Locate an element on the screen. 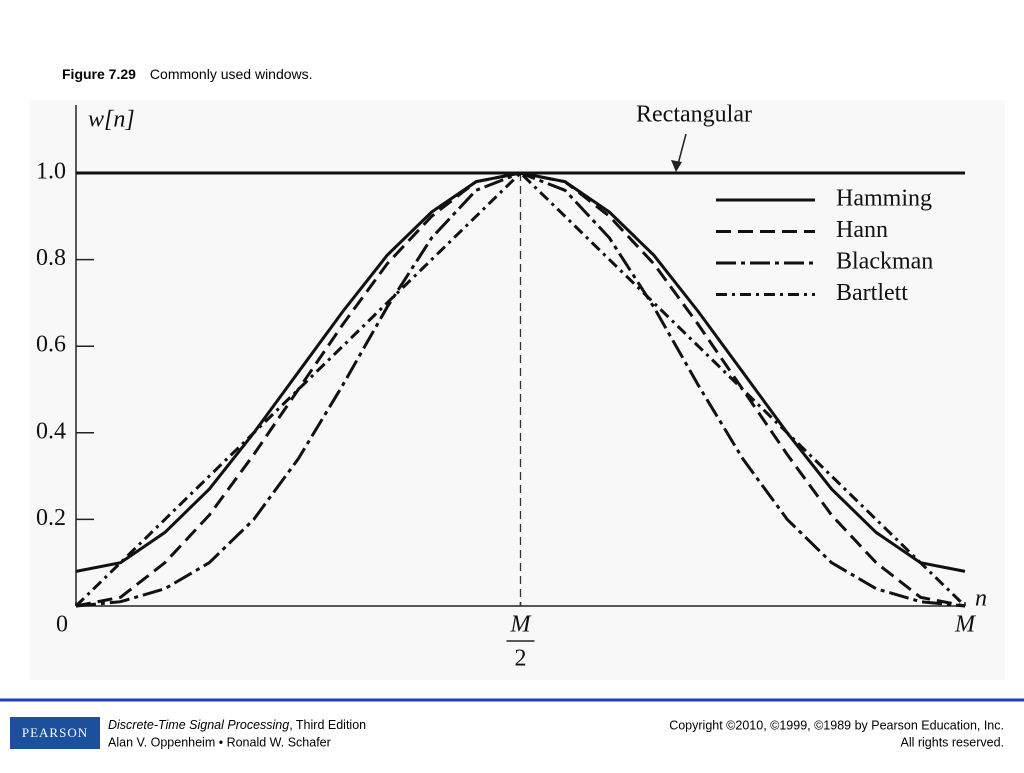 The height and width of the screenshot is (773, 1024). legend-label: Hamming is located at coordinates (884, 199).